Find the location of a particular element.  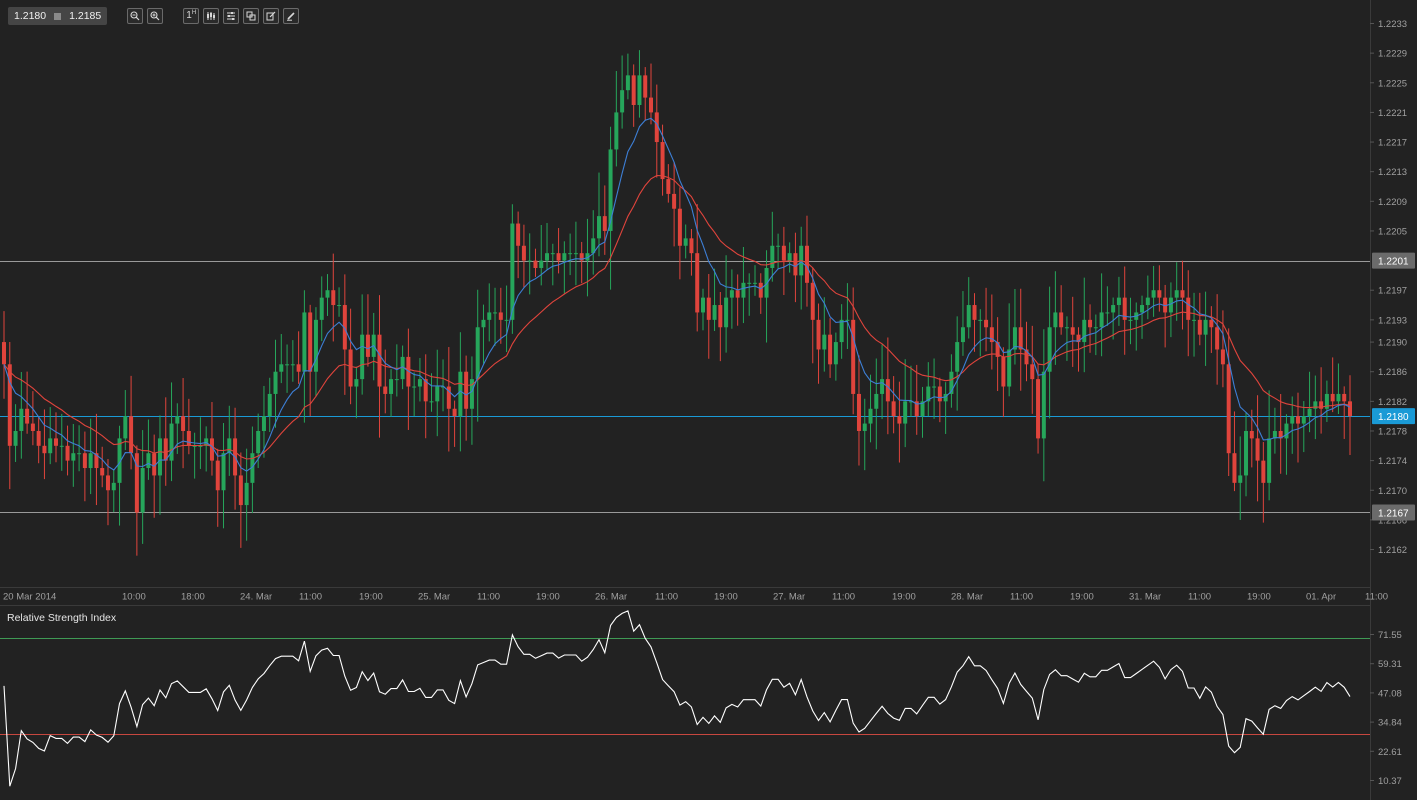

chart-type-icon is located at coordinates (211, 16).